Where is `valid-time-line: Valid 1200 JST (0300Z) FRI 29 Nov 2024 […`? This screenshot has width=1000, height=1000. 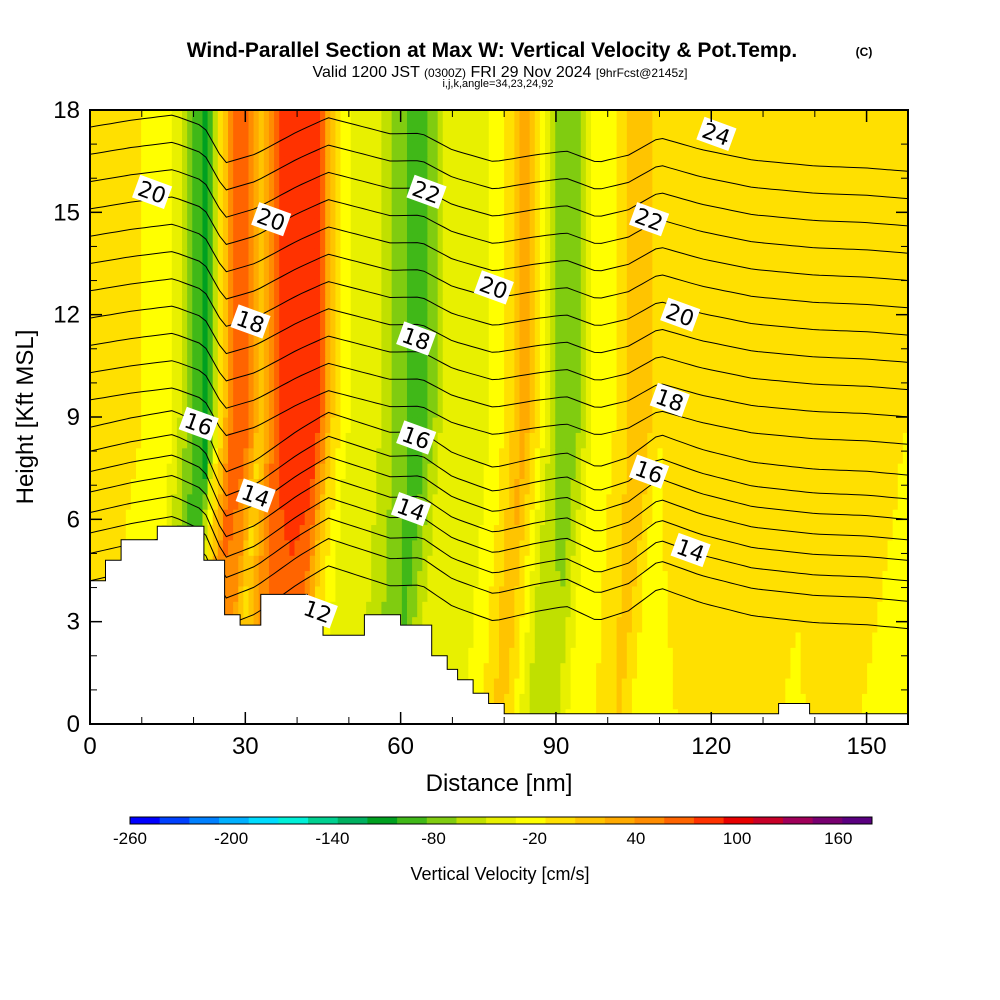 valid-time-line: Valid 1200 JST (0300Z) FRI 29 Nov 2024 [… is located at coordinates (500, 72).